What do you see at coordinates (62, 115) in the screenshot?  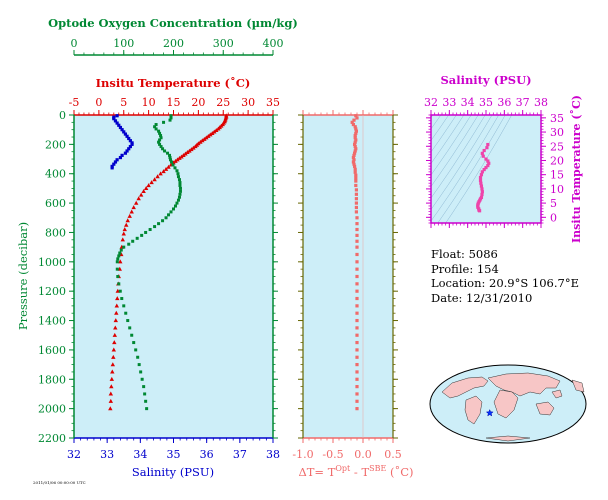 I see `pressure-tick-label: 0` at bounding box center [62, 115].